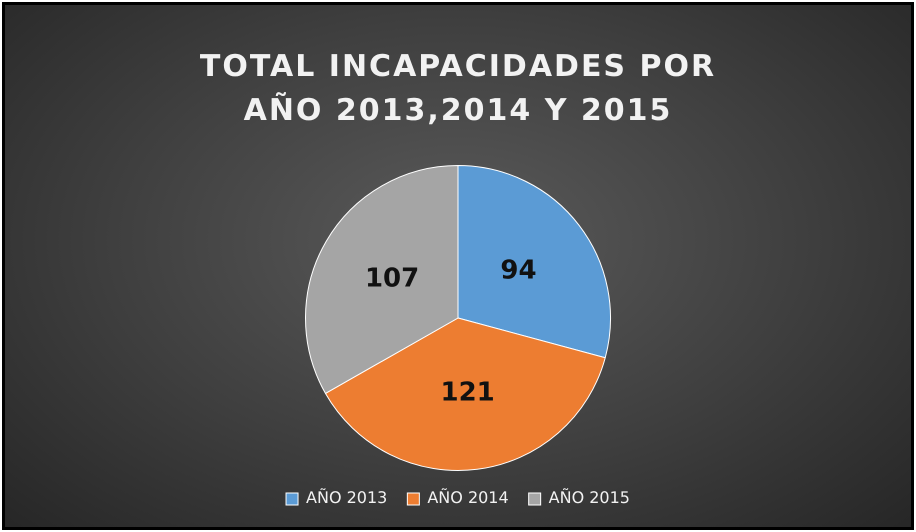  What do you see at coordinates (468, 498) in the screenshot?
I see `legend-label: AÑO 2014` at bounding box center [468, 498].